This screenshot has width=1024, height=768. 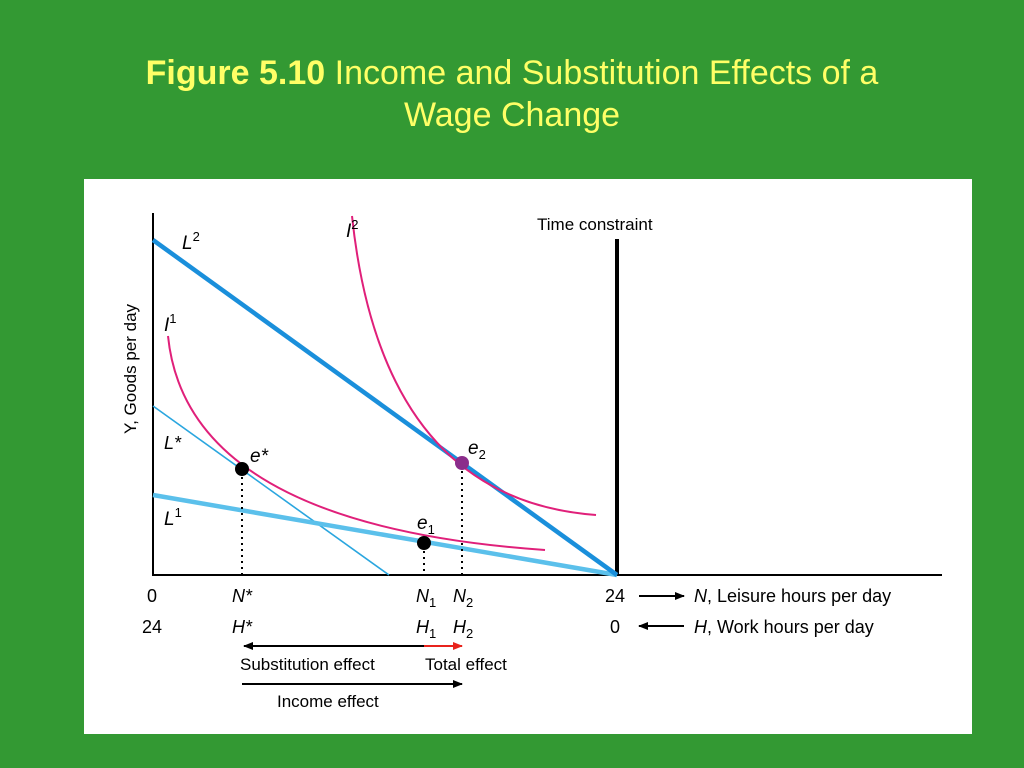 What do you see at coordinates (235, 73) in the screenshot?
I see `figure-number: Figure 5.10` at bounding box center [235, 73].